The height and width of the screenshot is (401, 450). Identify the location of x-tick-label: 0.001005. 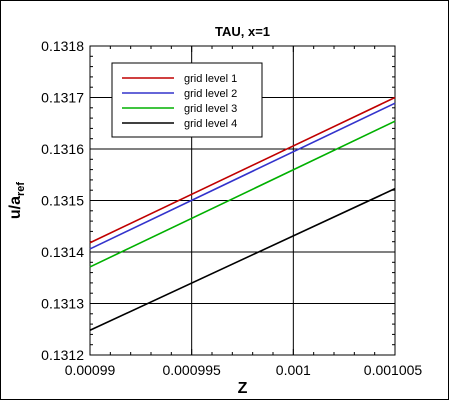
(393, 370).